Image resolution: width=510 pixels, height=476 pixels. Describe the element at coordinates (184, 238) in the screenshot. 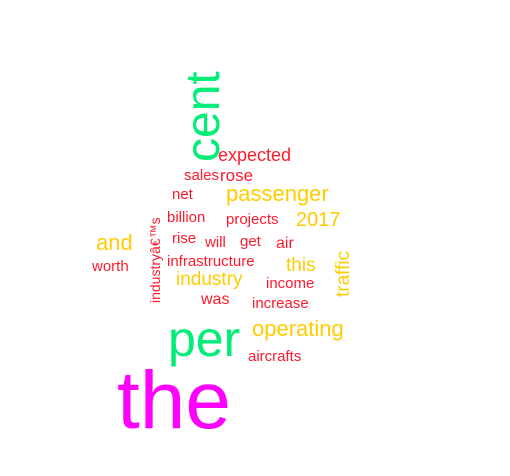

I see `word-17: rise` at that location.